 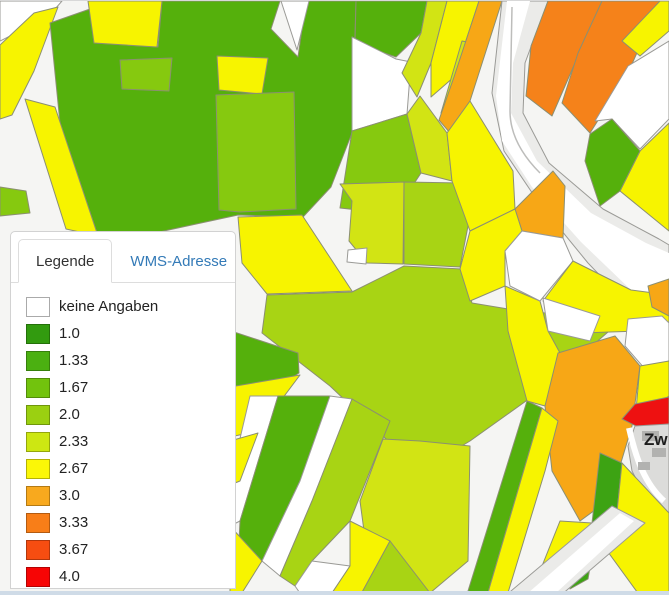 I want to click on viewport-bottom-edge, so click(x=334, y=593).